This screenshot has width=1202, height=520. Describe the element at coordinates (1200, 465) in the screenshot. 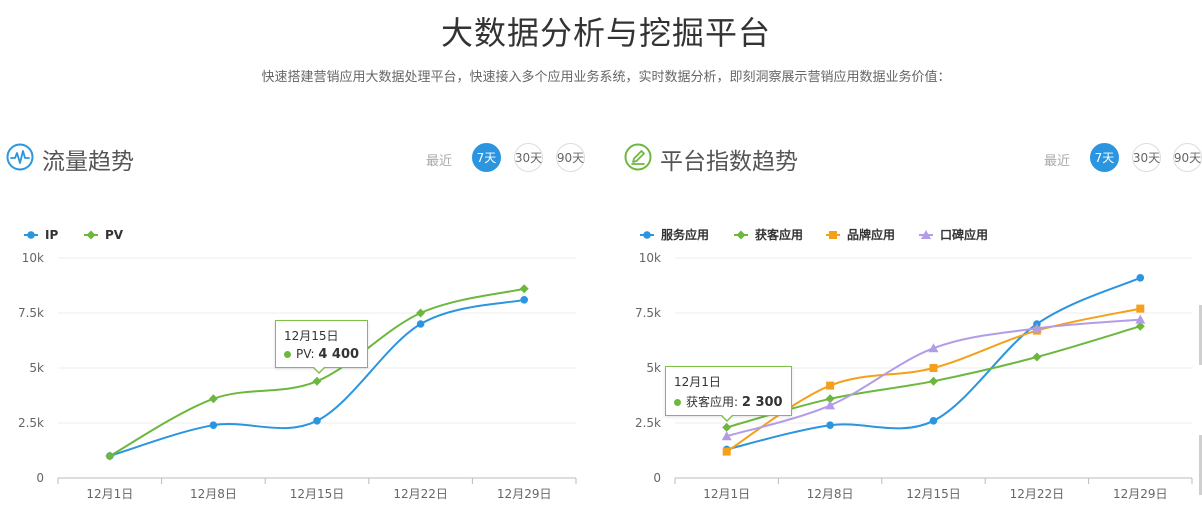

I see `scrollbar-thumb-lower` at that location.